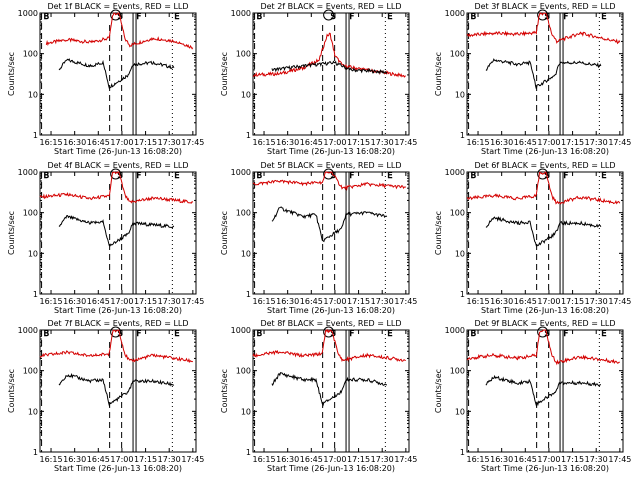 This screenshot has height=480, width=640. What do you see at coordinates (117, 6) in the screenshot?
I see `chart-title: Det 1f BLACK = Events, RED = LLD` at bounding box center [117, 6].